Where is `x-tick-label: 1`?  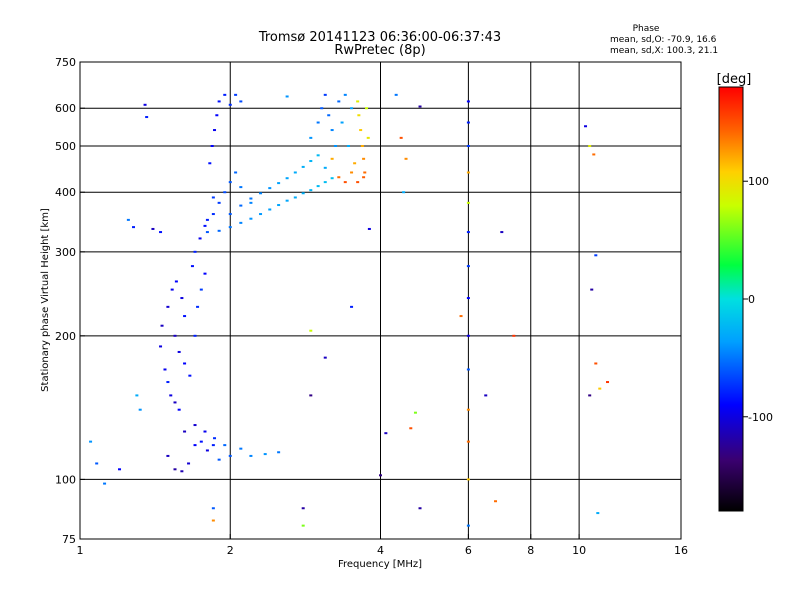
x-tick-label: 1 is located at coordinates (80, 550).